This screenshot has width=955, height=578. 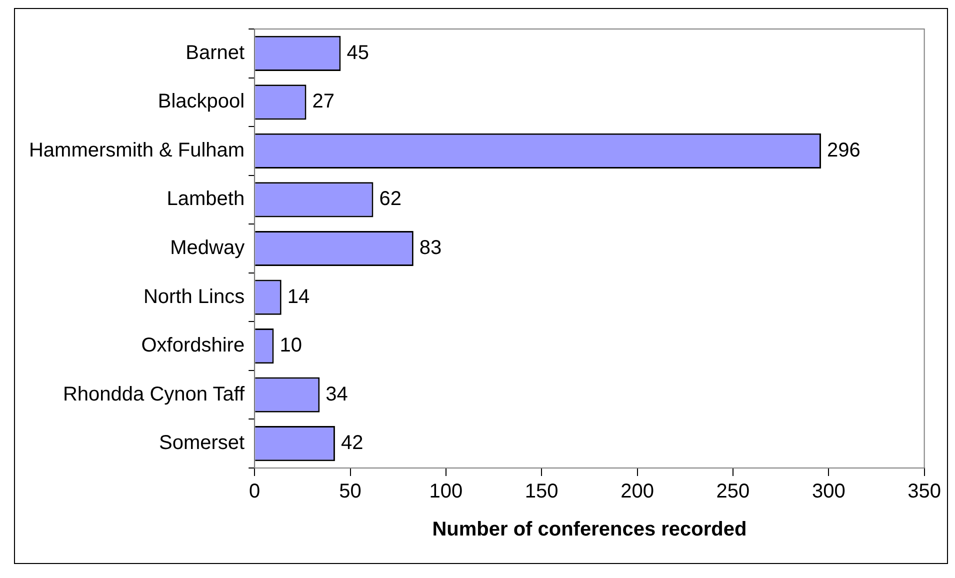 I want to click on y-tick-label: Lambeth, so click(x=205, y=199).